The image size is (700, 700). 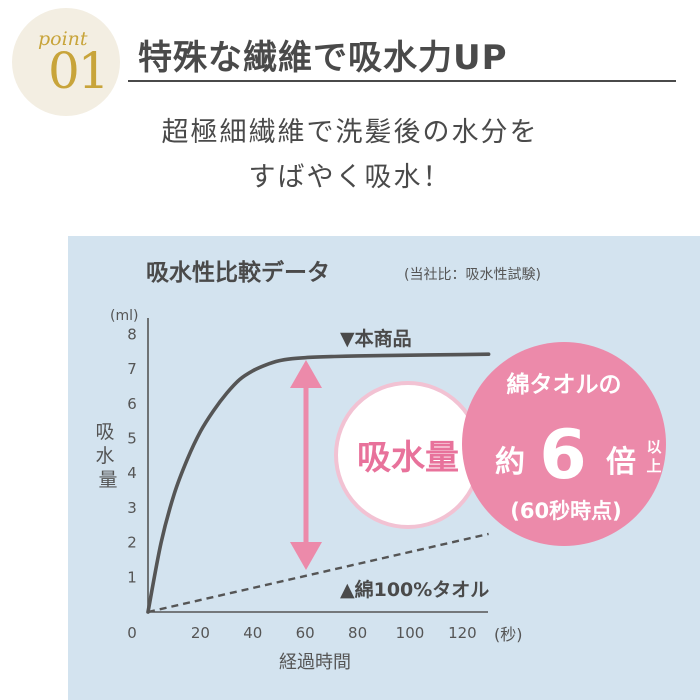 What do you see at coordinates (653, 466) in the screenshot?
I see `six-times-badge-ijou-2: 上` at bounding box center [653, 466].